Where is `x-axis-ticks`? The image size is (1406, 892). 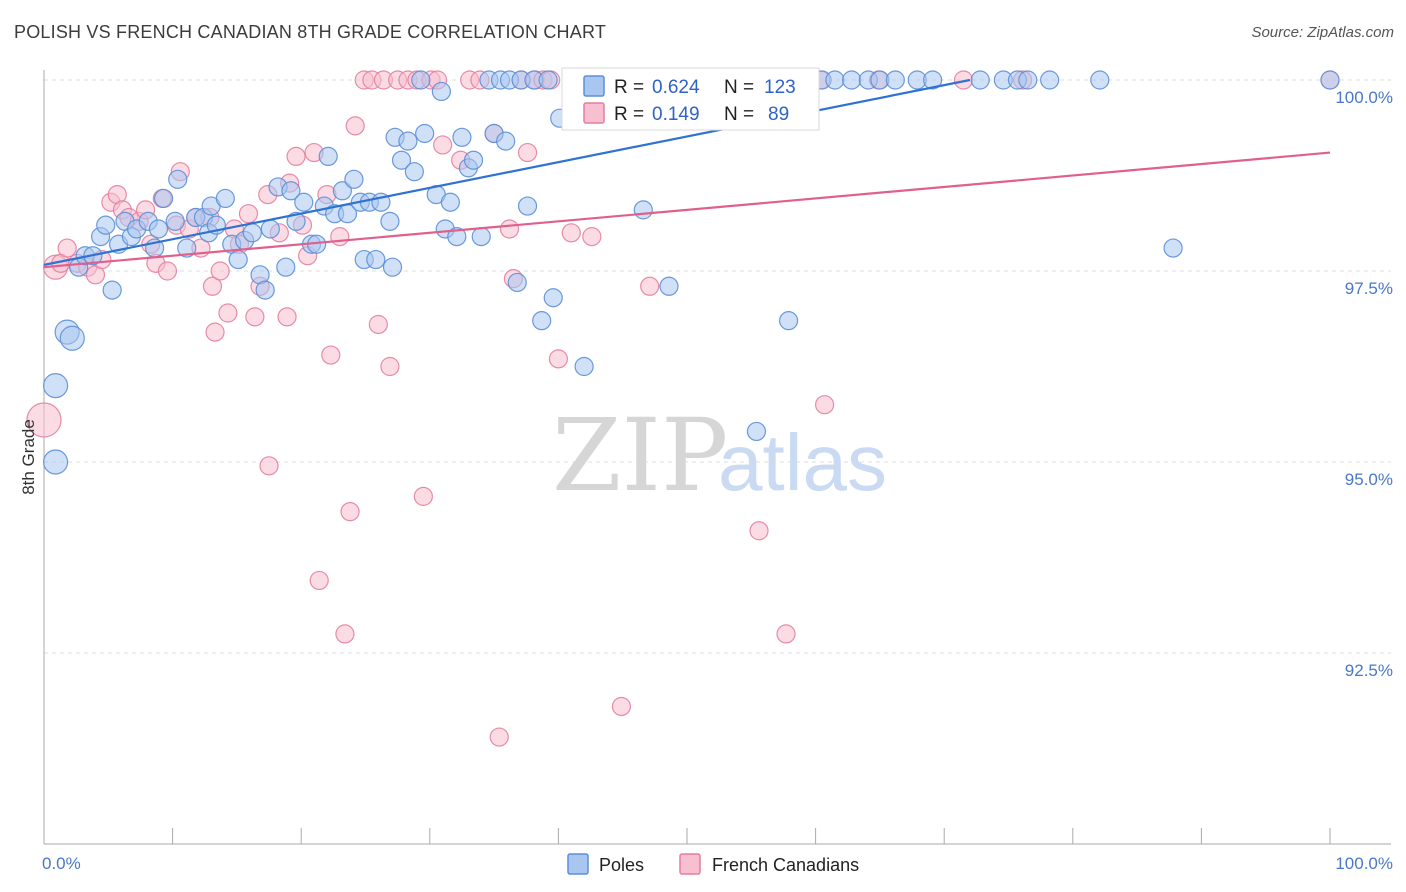
x-axis-ticks is located at coordinates (687, 836).